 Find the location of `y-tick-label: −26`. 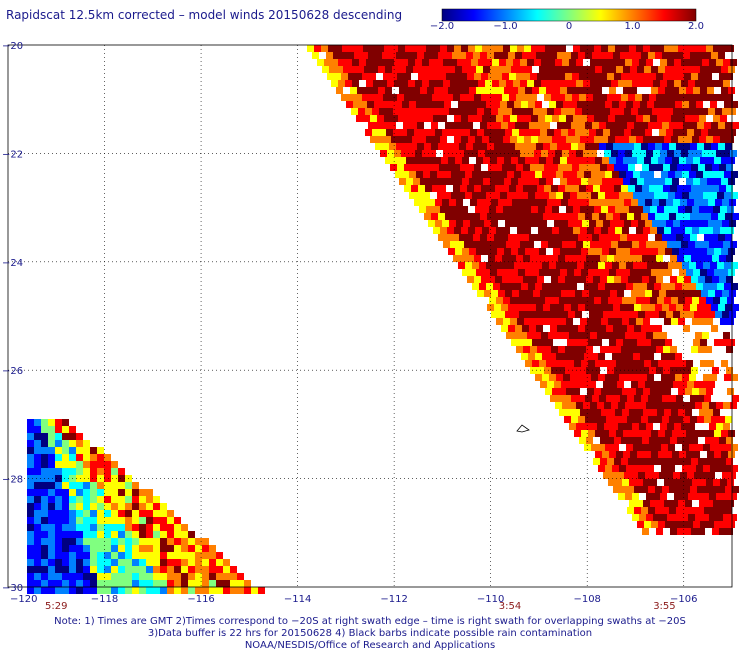

y-tick-label: −26 is located at coordinates (12, 371).